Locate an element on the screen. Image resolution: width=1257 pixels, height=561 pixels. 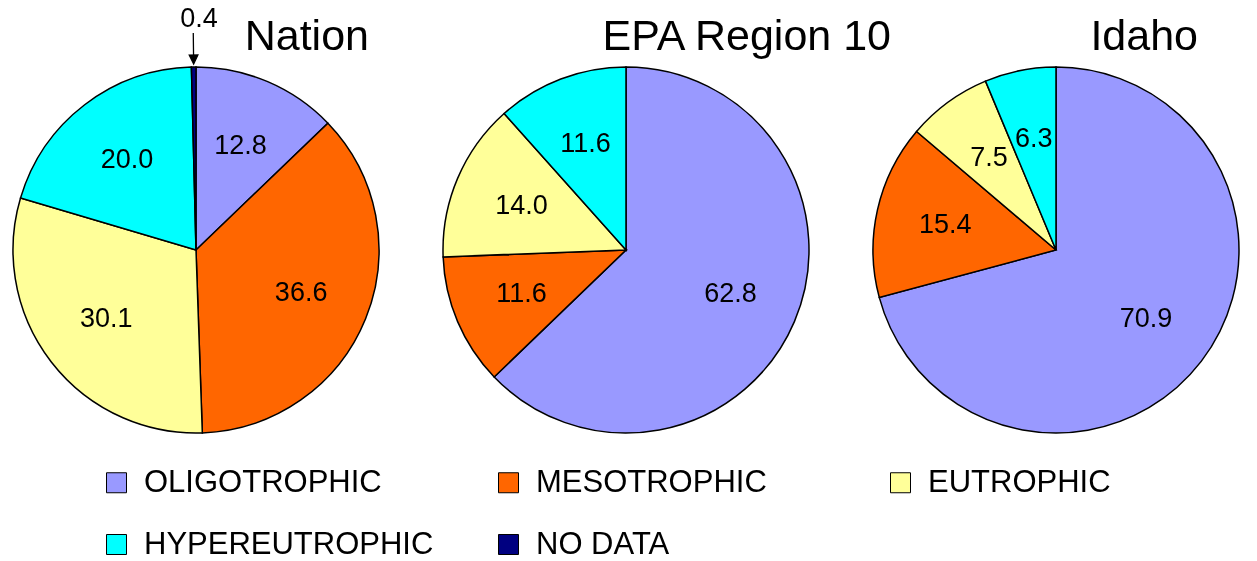
legend-label: HYPEREUTROPHIC is located at coordinates (289, 543).